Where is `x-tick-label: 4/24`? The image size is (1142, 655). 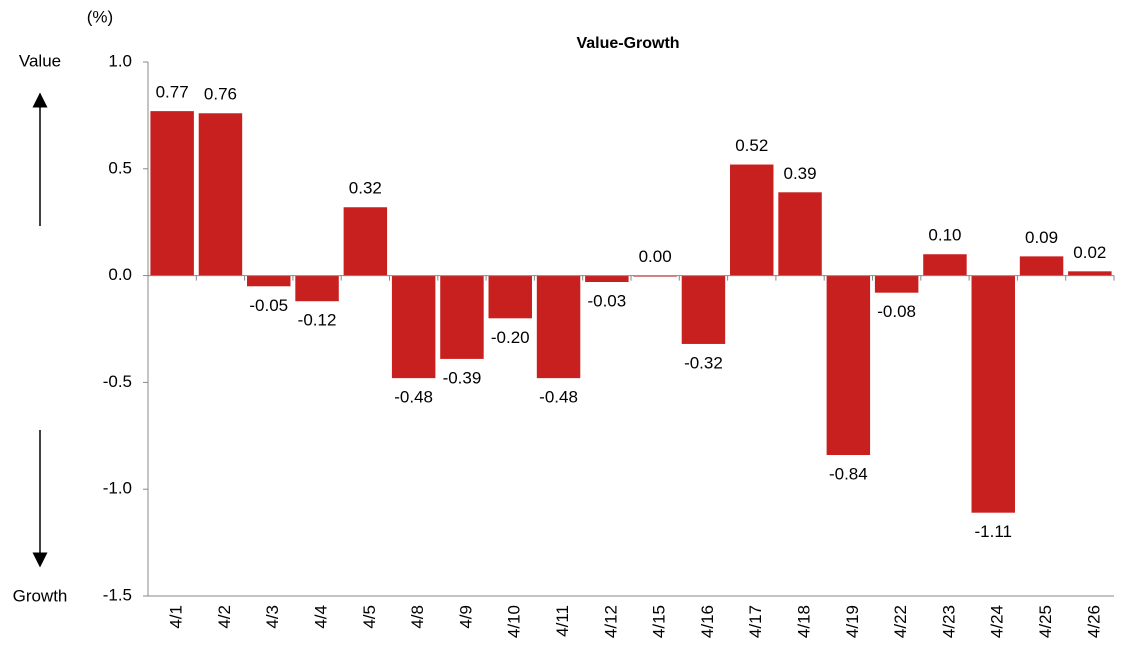
x-tick-label: 4/24 is located at coordinates (997, 621).